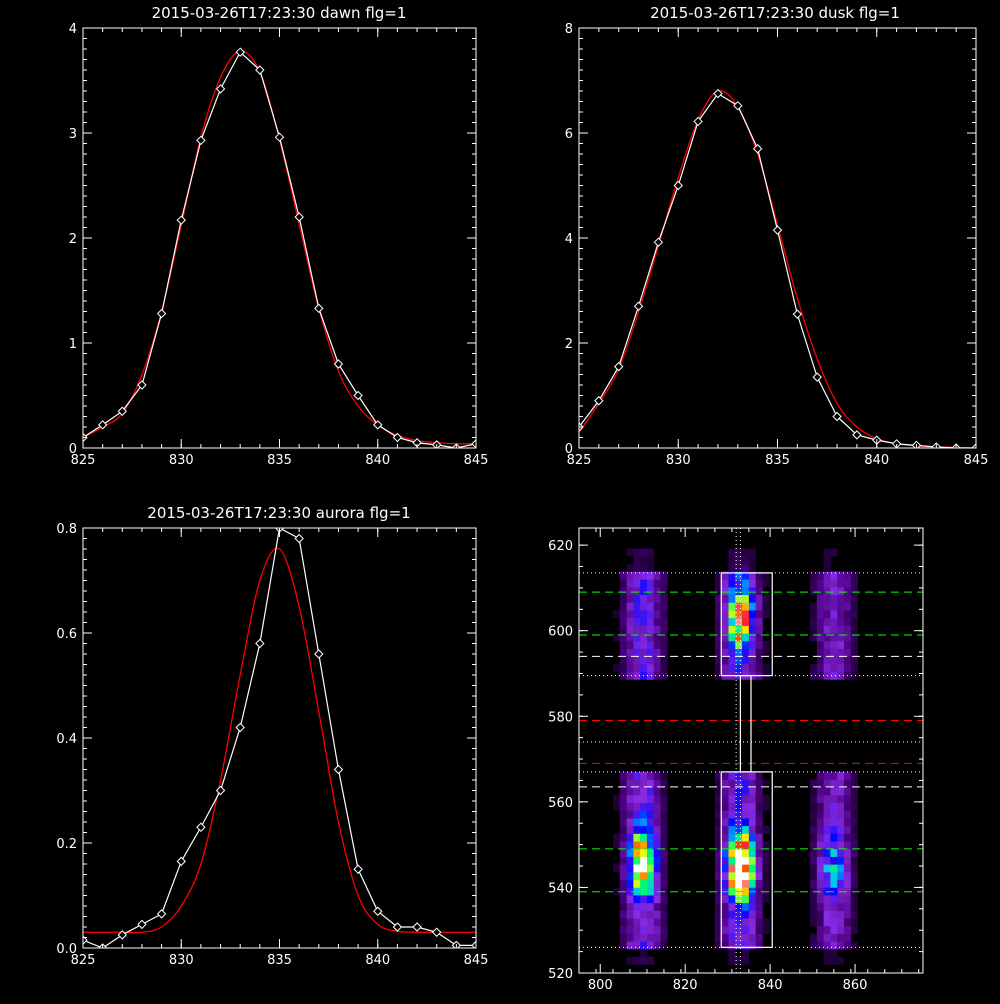 The width and height of the screenshot is (1000, 1004). Describe the element at coordinates (560, 888) in the screenshot. I see `spectral-y-tick-label: 540` at that location.